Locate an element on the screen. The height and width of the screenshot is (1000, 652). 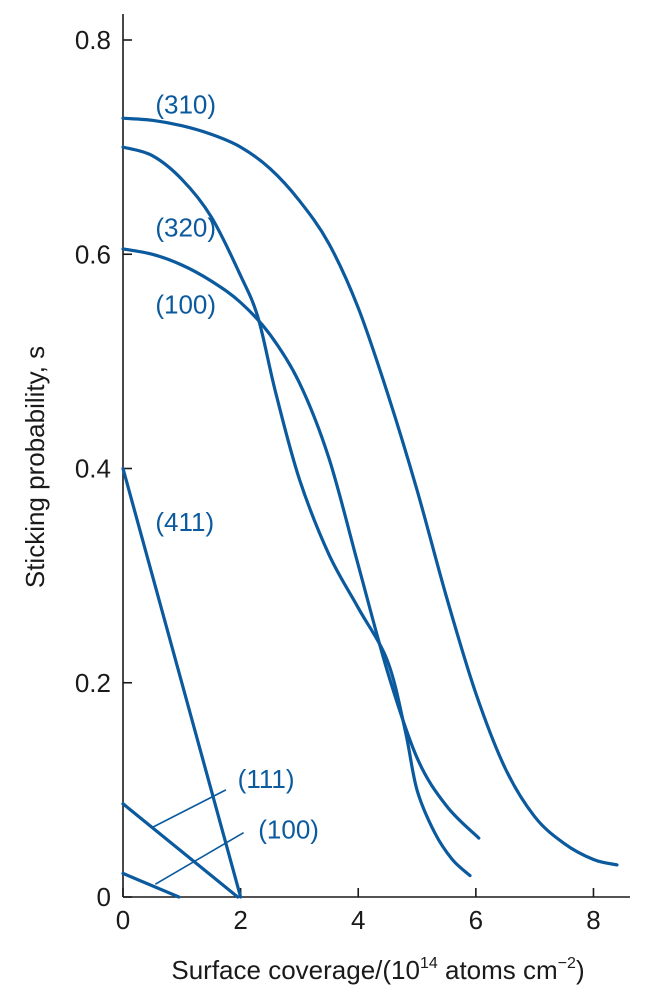
y-tick-label: 0.8 is located at coordinates (93, 40).